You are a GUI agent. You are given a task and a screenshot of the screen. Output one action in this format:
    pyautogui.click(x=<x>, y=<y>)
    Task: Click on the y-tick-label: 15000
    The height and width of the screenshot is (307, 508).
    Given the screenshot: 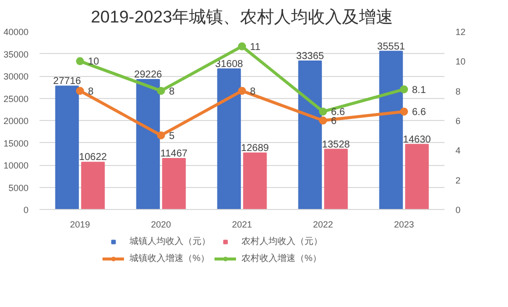 What is the action you would take?
    pyautogui.click(x=16, y=143)
    